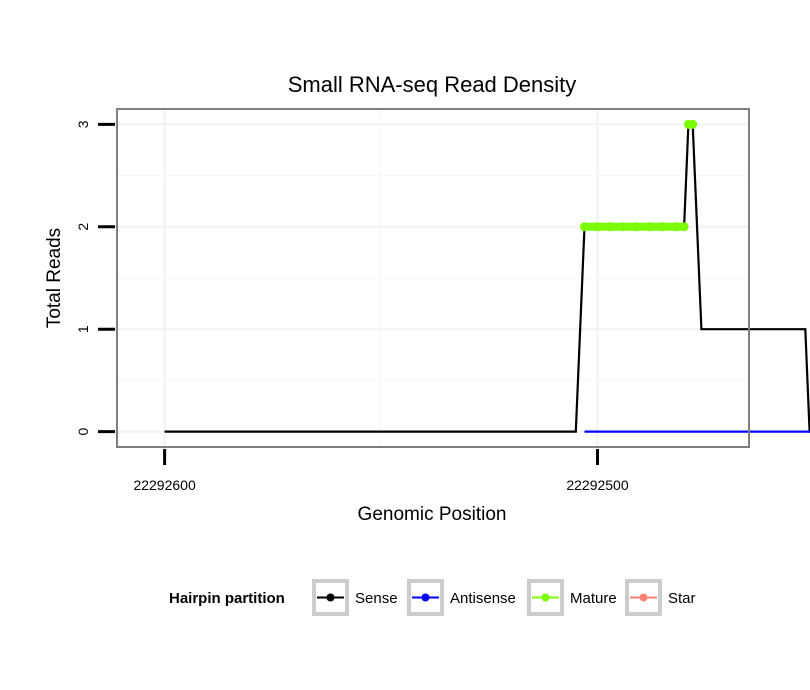  What do you see at coordinates (597, 485) in the screenshot?
I see `x-tick-label: 22292500` at bounding box center [597, 485].